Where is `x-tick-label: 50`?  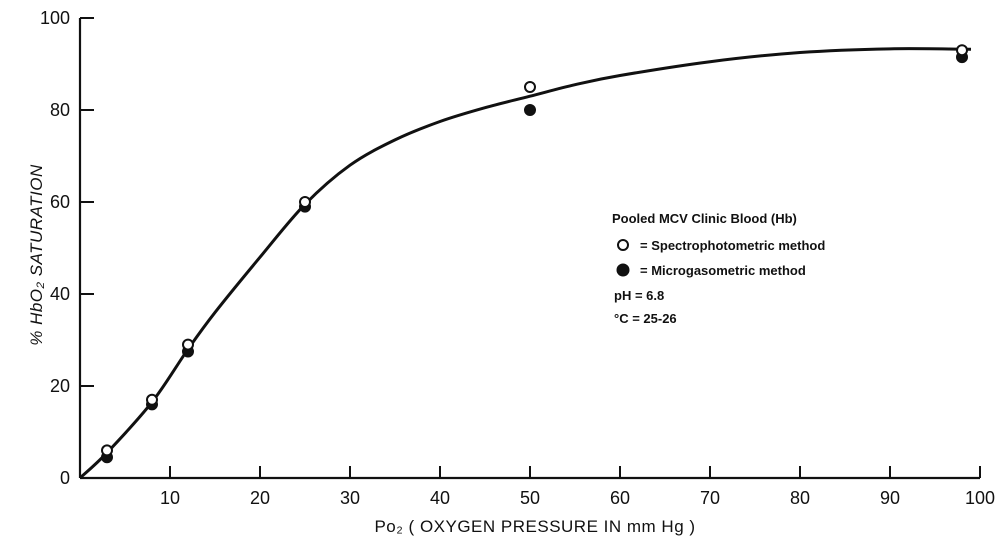 x-tick-label: 50 is located at coordinates (530, 498).